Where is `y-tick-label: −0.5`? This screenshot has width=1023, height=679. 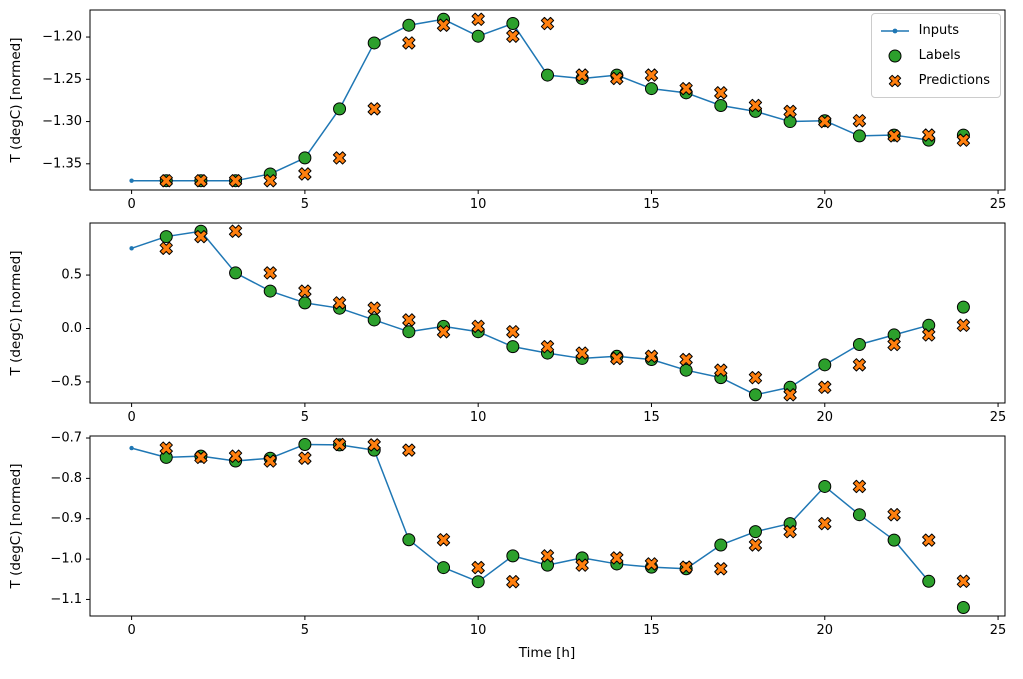 y-tick-label: −0.5 is located at coordinates (66, 381).